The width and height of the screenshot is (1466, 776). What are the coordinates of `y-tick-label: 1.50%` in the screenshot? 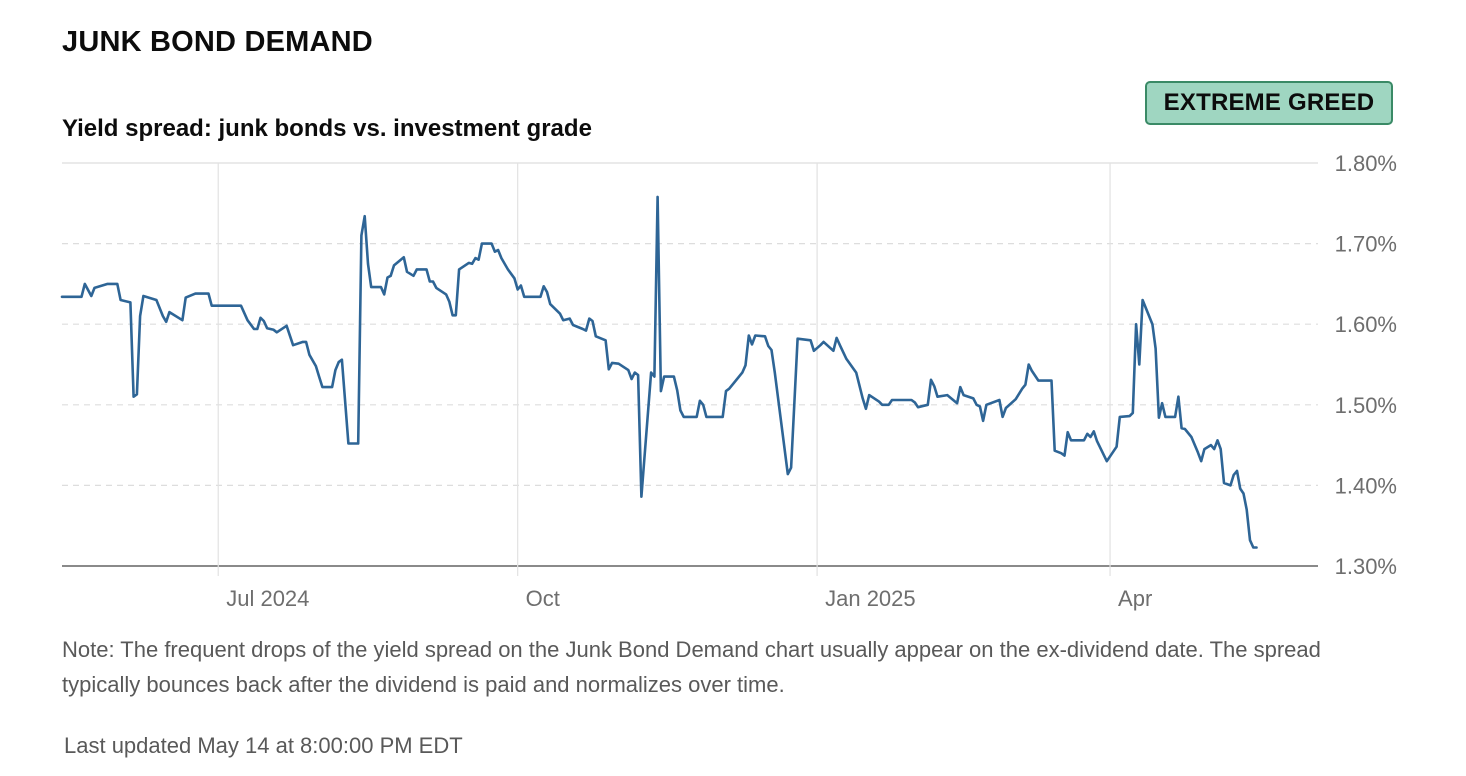 It's located at (1366, 405).